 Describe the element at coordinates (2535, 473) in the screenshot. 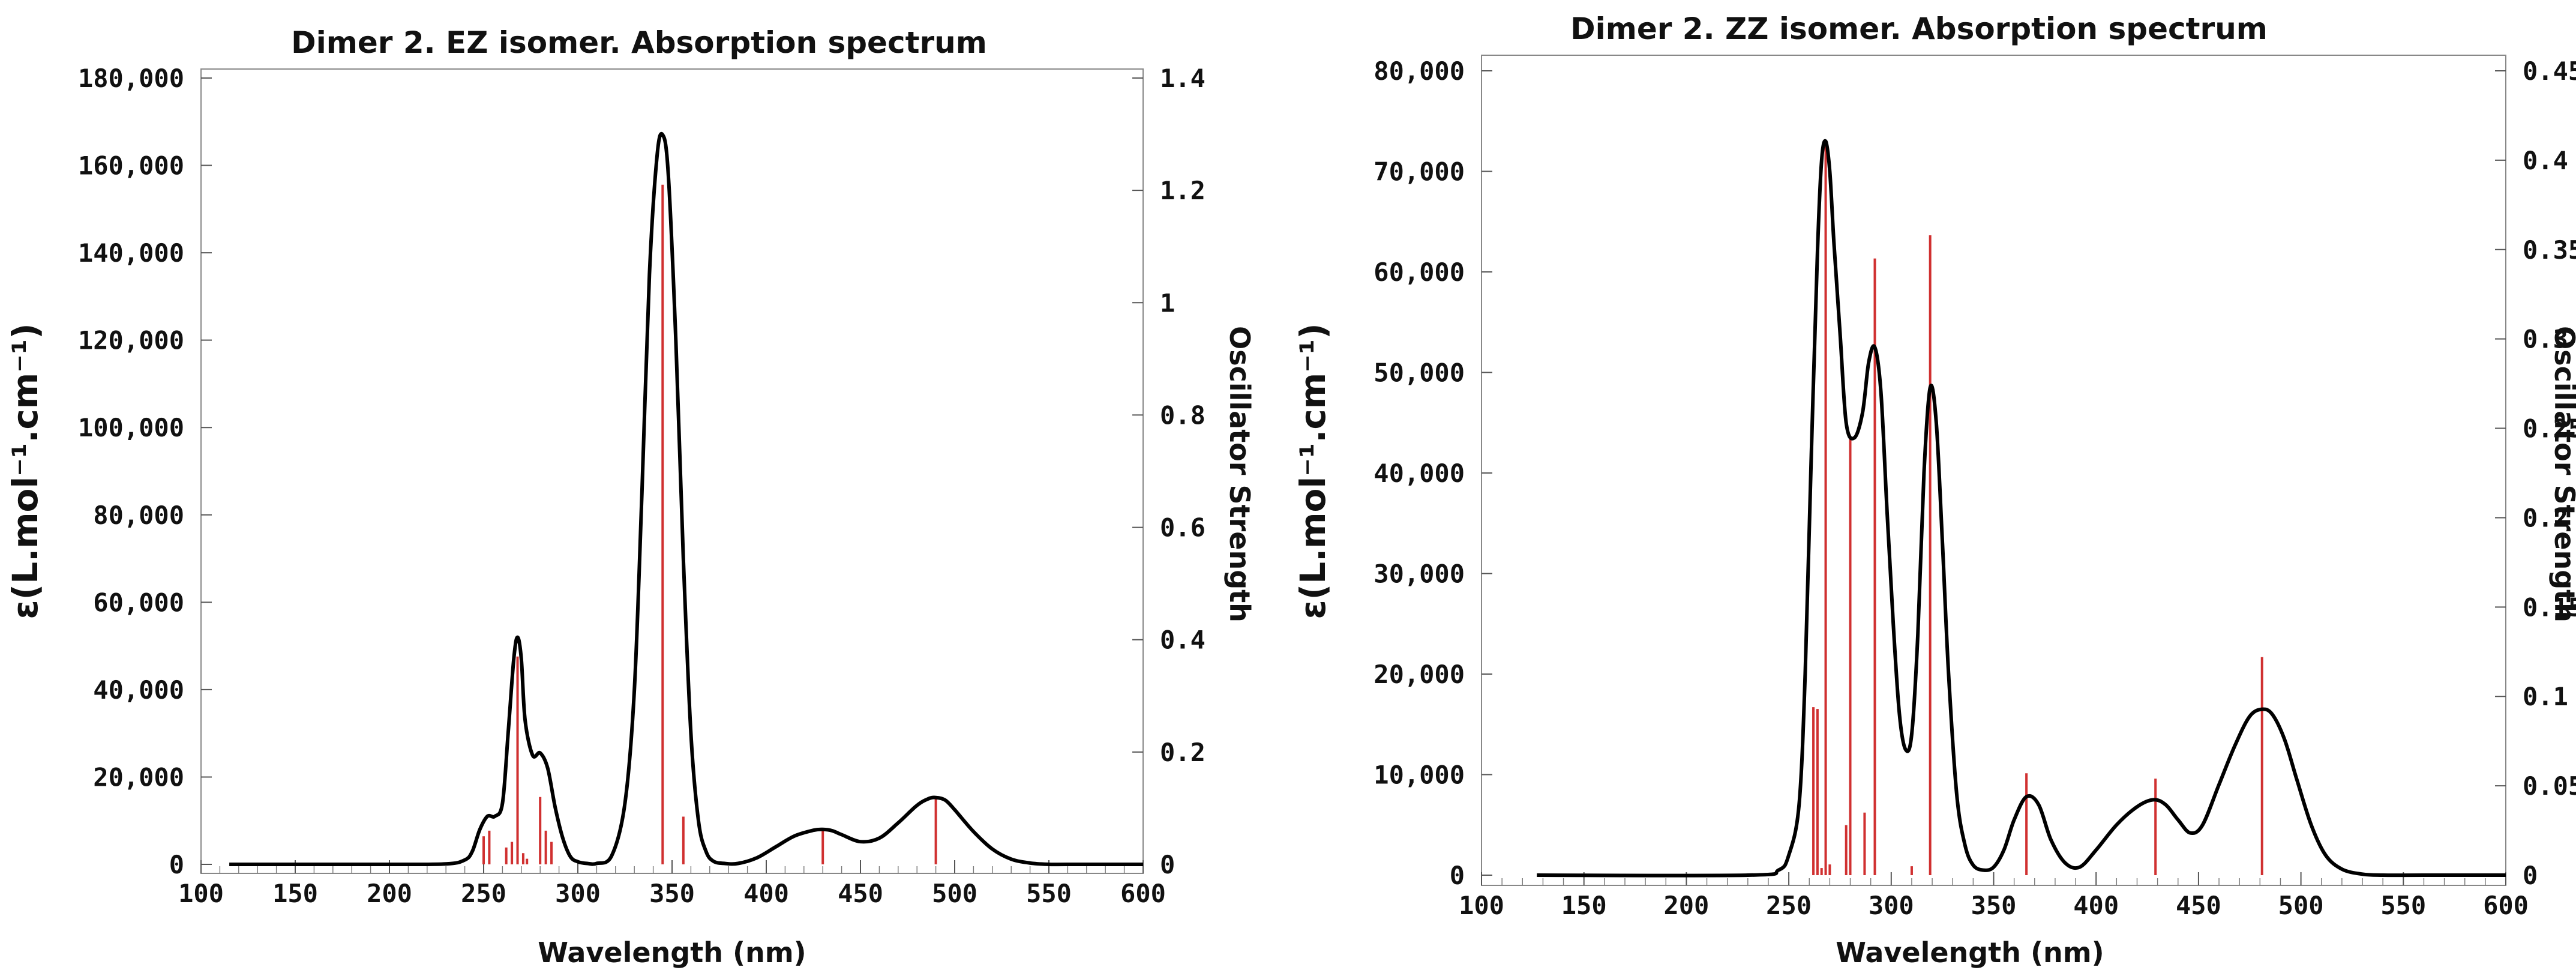

I see `y-axis-right: 0 0.05 0.1 0.15 0.2 0.25 0.3 0.35 0.4 0.45` at that location.